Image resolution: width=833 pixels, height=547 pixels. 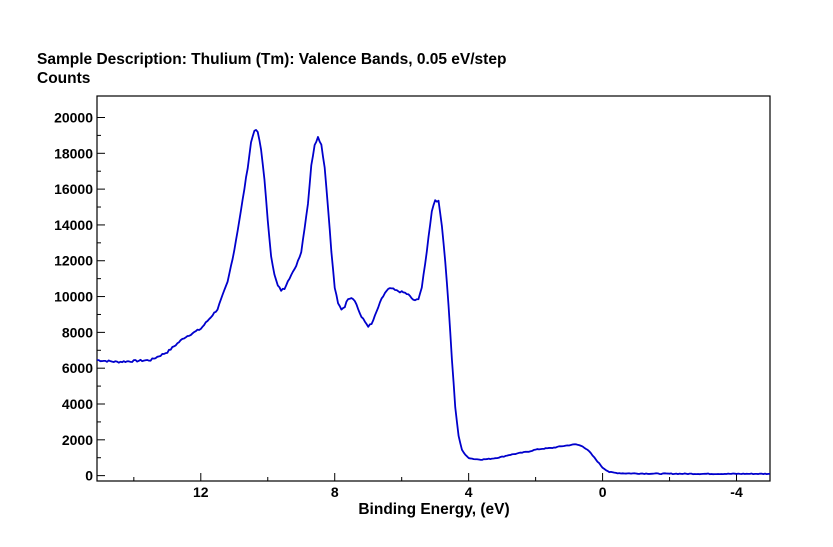 What do you see at coordinates (73, 297) in the screenshot?
I see `y-tick-label: 10000` at bounding box center [73, 297].